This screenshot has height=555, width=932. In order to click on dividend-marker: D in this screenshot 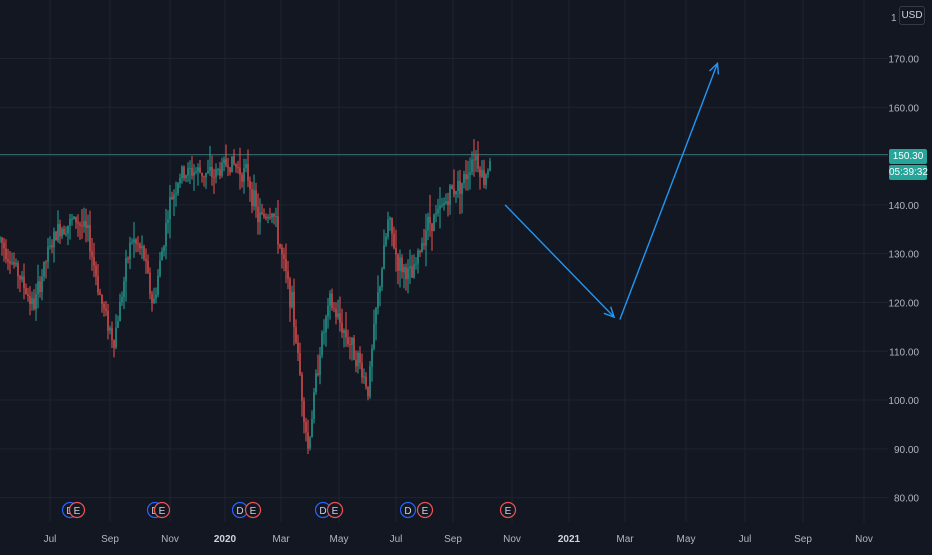, I will do `click(408, 510)`.